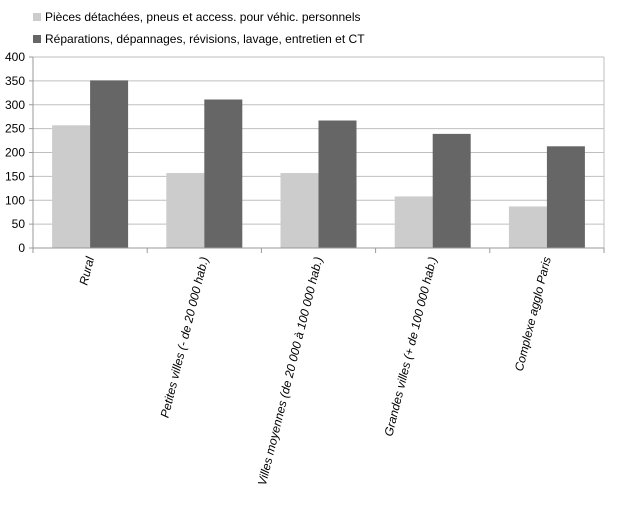  I want to click on y-tick-label: 250, so click(15, 129).